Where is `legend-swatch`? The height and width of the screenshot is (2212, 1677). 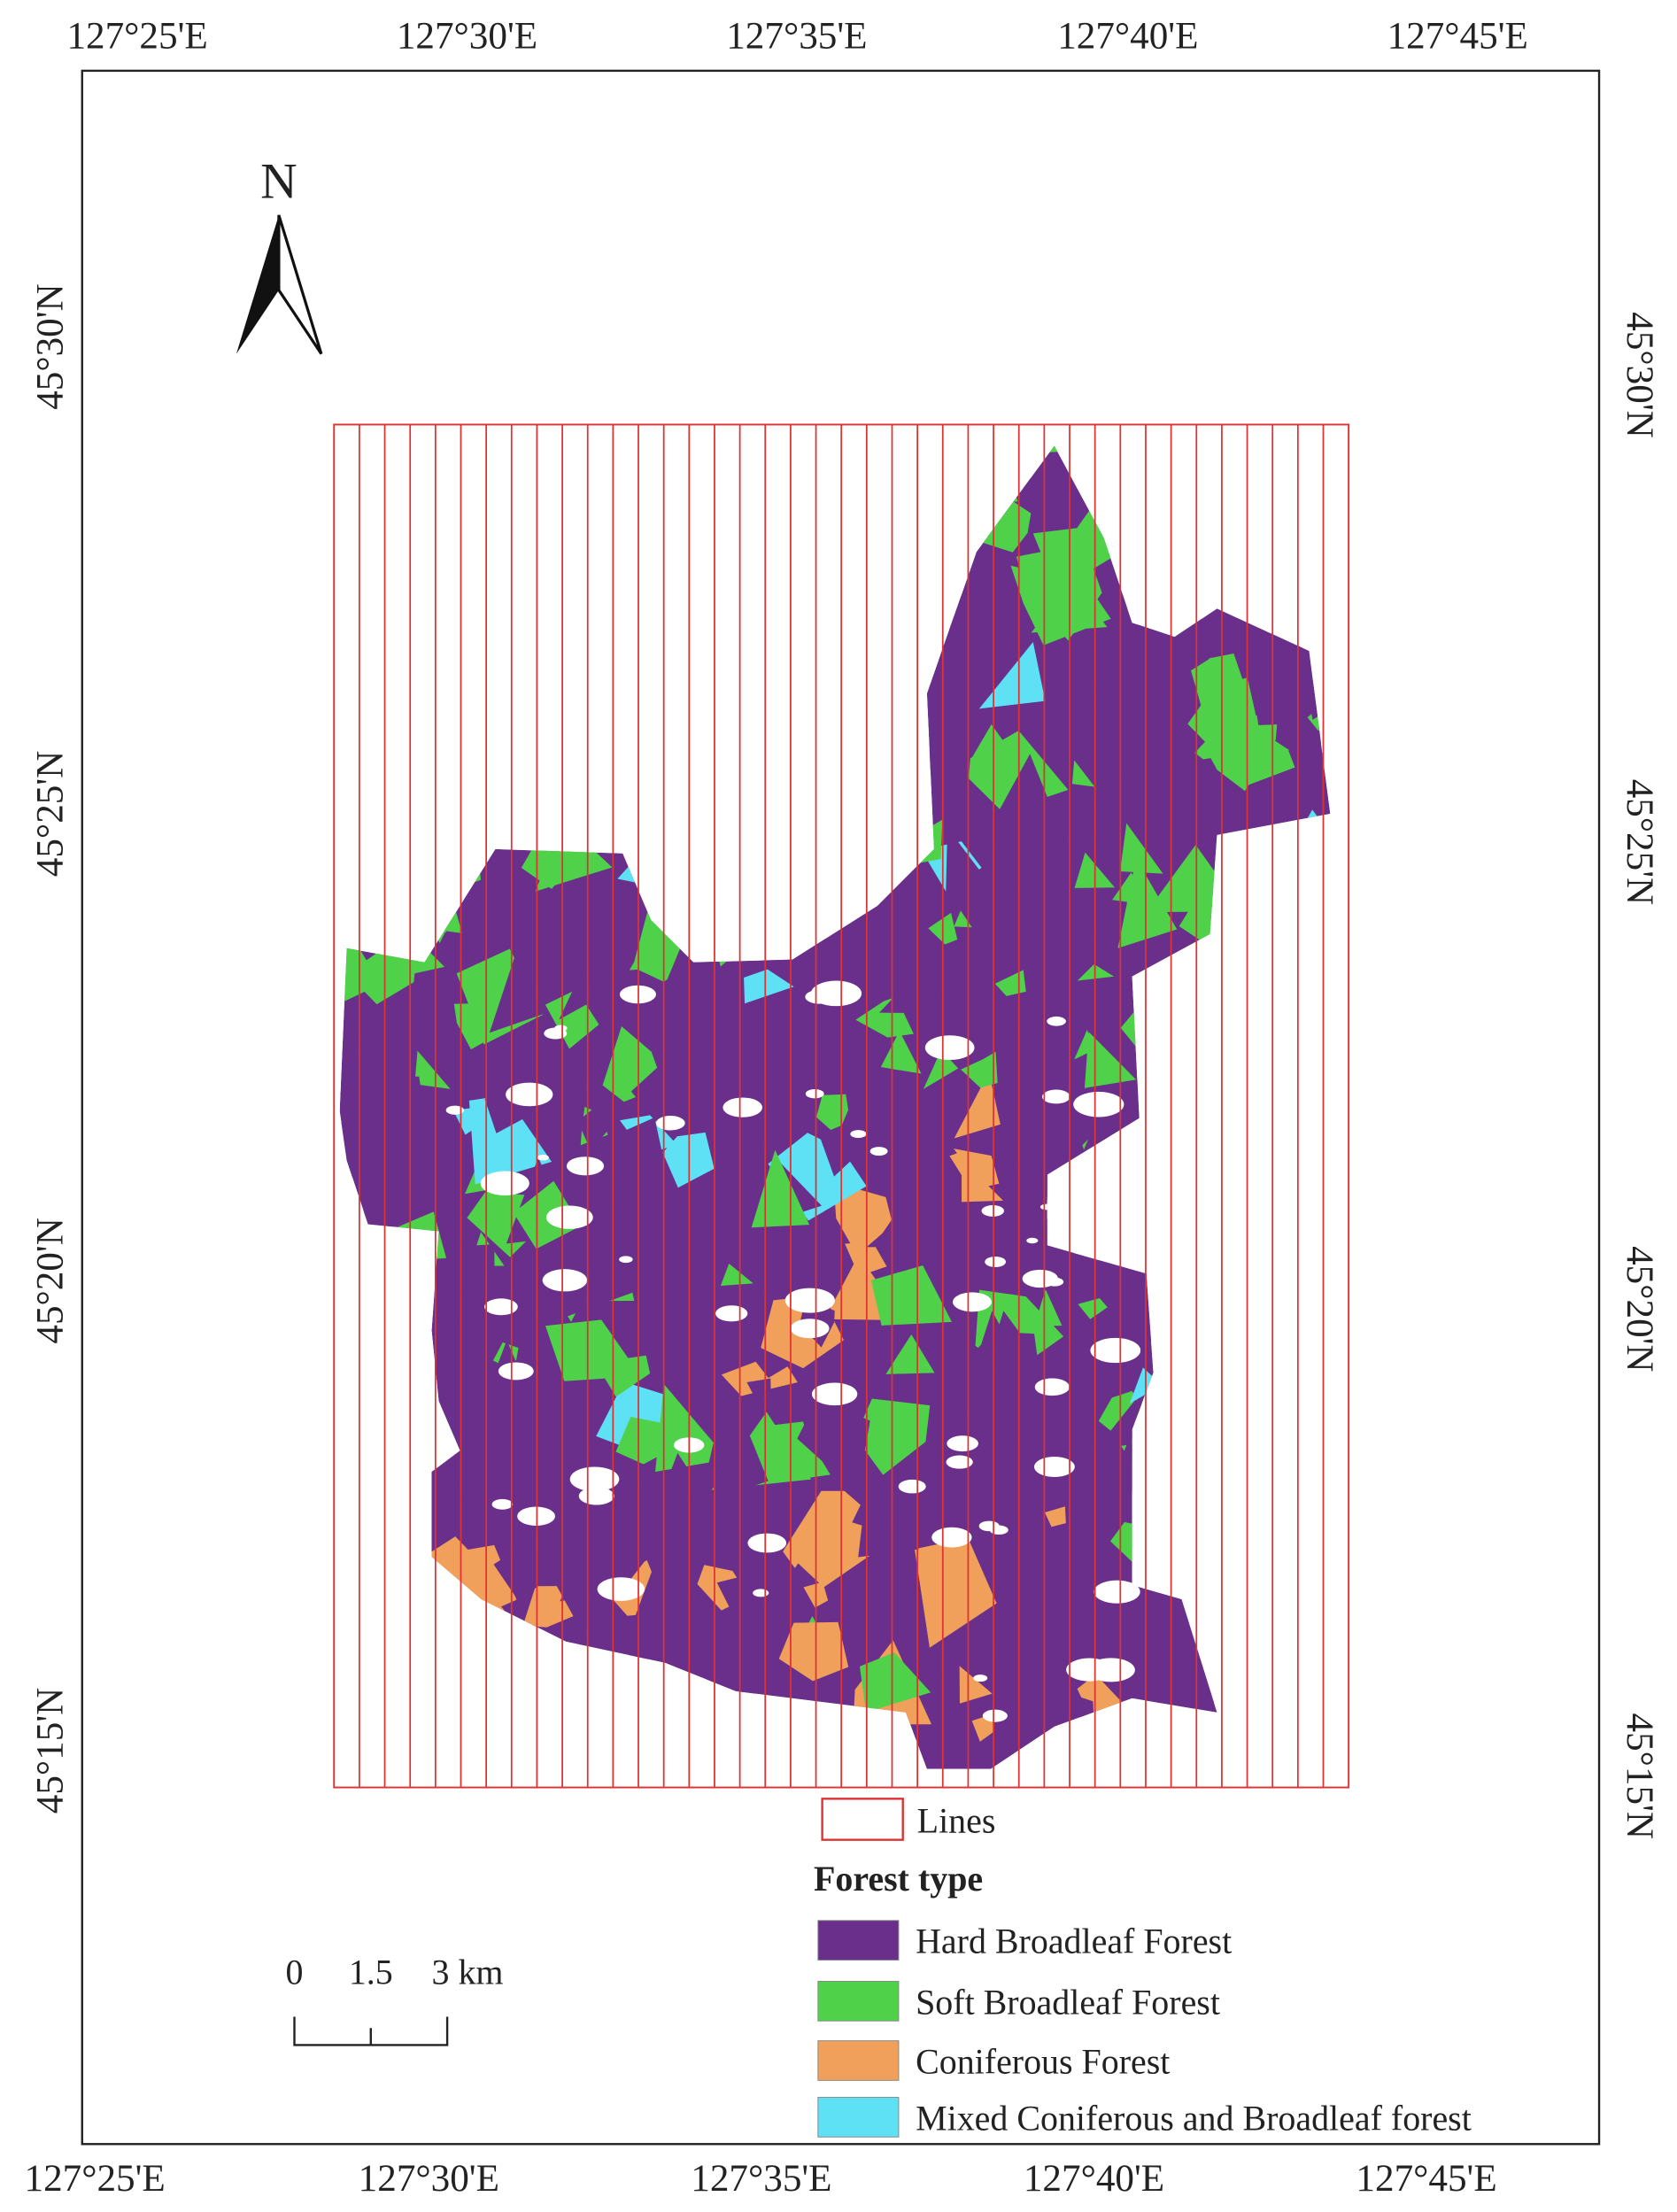
legend-swatch is located at coordinates (858, 1940).